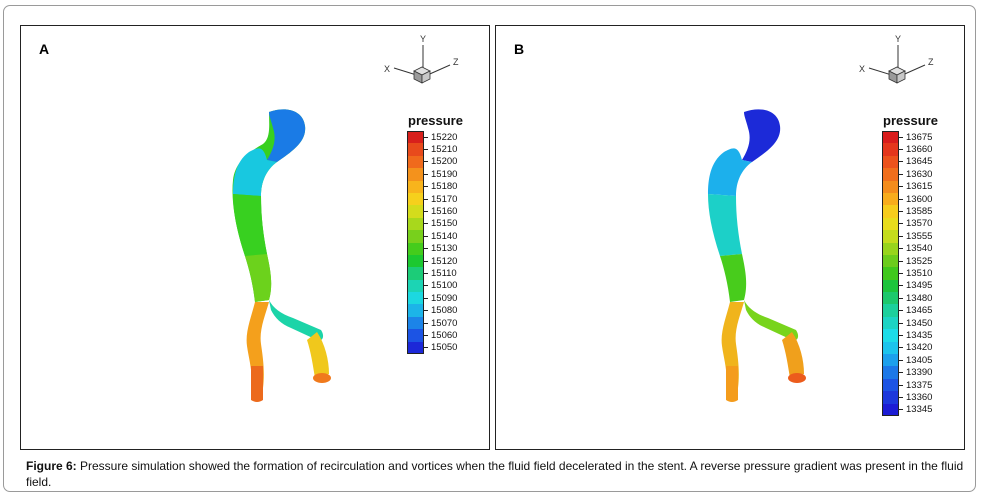 The height and width of the screenshot is (497, 981). Describe the element at coordinates (919, 298) in the screenshot. I see `legend-value: 13480` at that location.